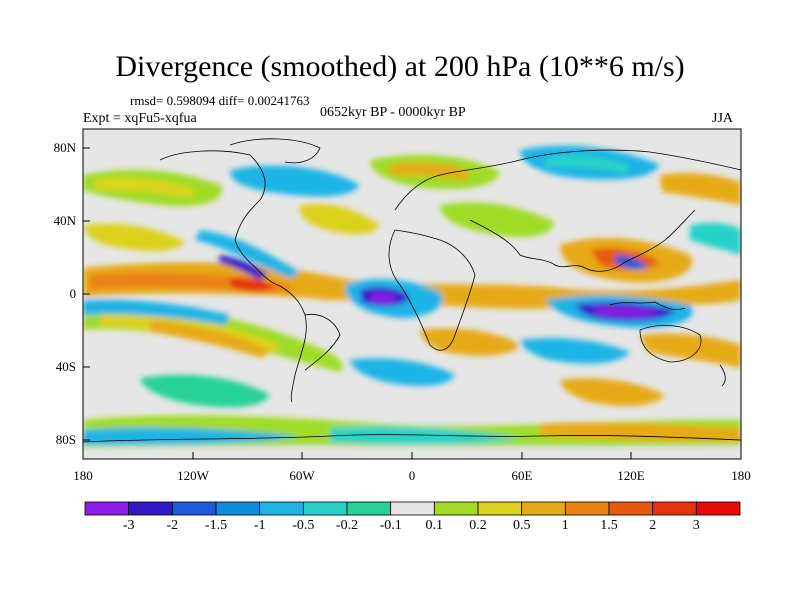  I want to click on lon-label: 60W, so click(302, 475).